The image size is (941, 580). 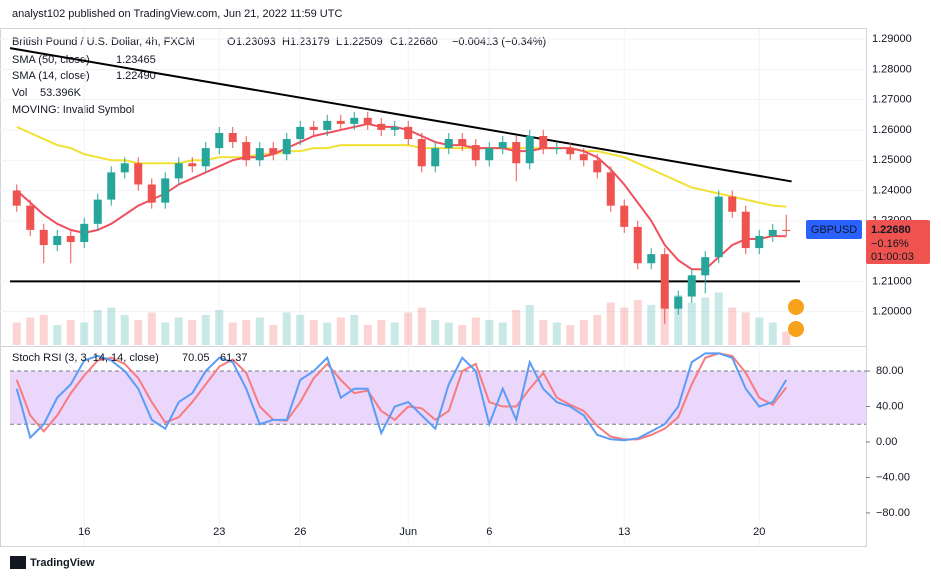 I want to click on vol-value: 53.396K, so click(x=61, y=93).